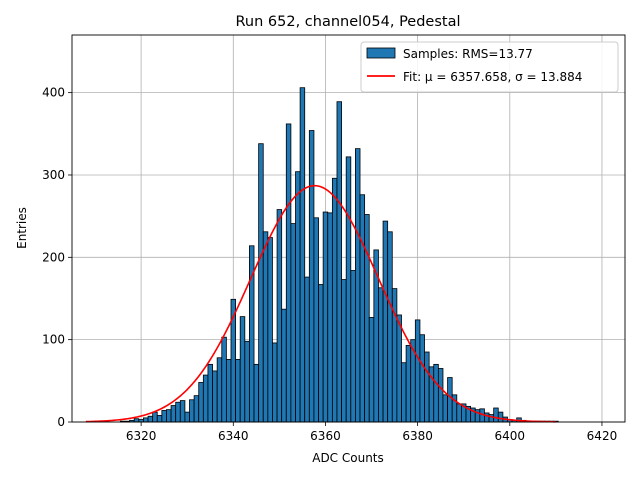 The image size is (640, 484). What do you see at coordinates (348, 458) in the screenshot?
I see `x-axis-label: ADC Counts` at bounding box center [348, 458].